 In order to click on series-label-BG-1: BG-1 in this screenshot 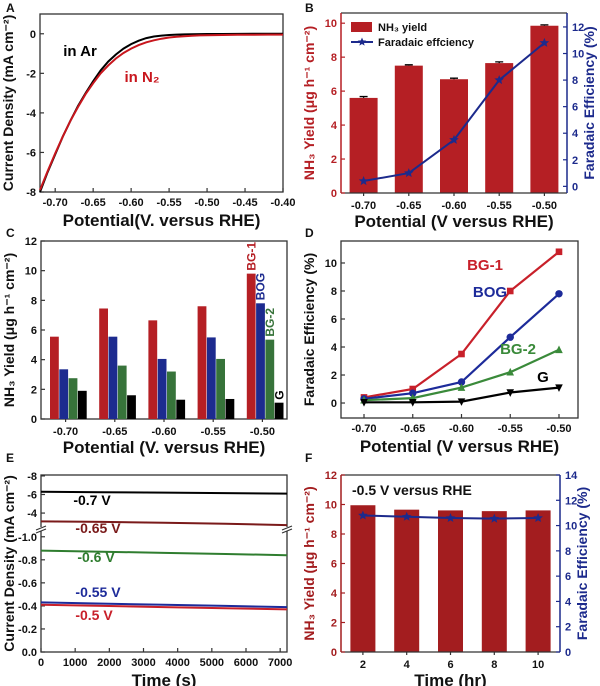, I will do `click(251, 256)`.